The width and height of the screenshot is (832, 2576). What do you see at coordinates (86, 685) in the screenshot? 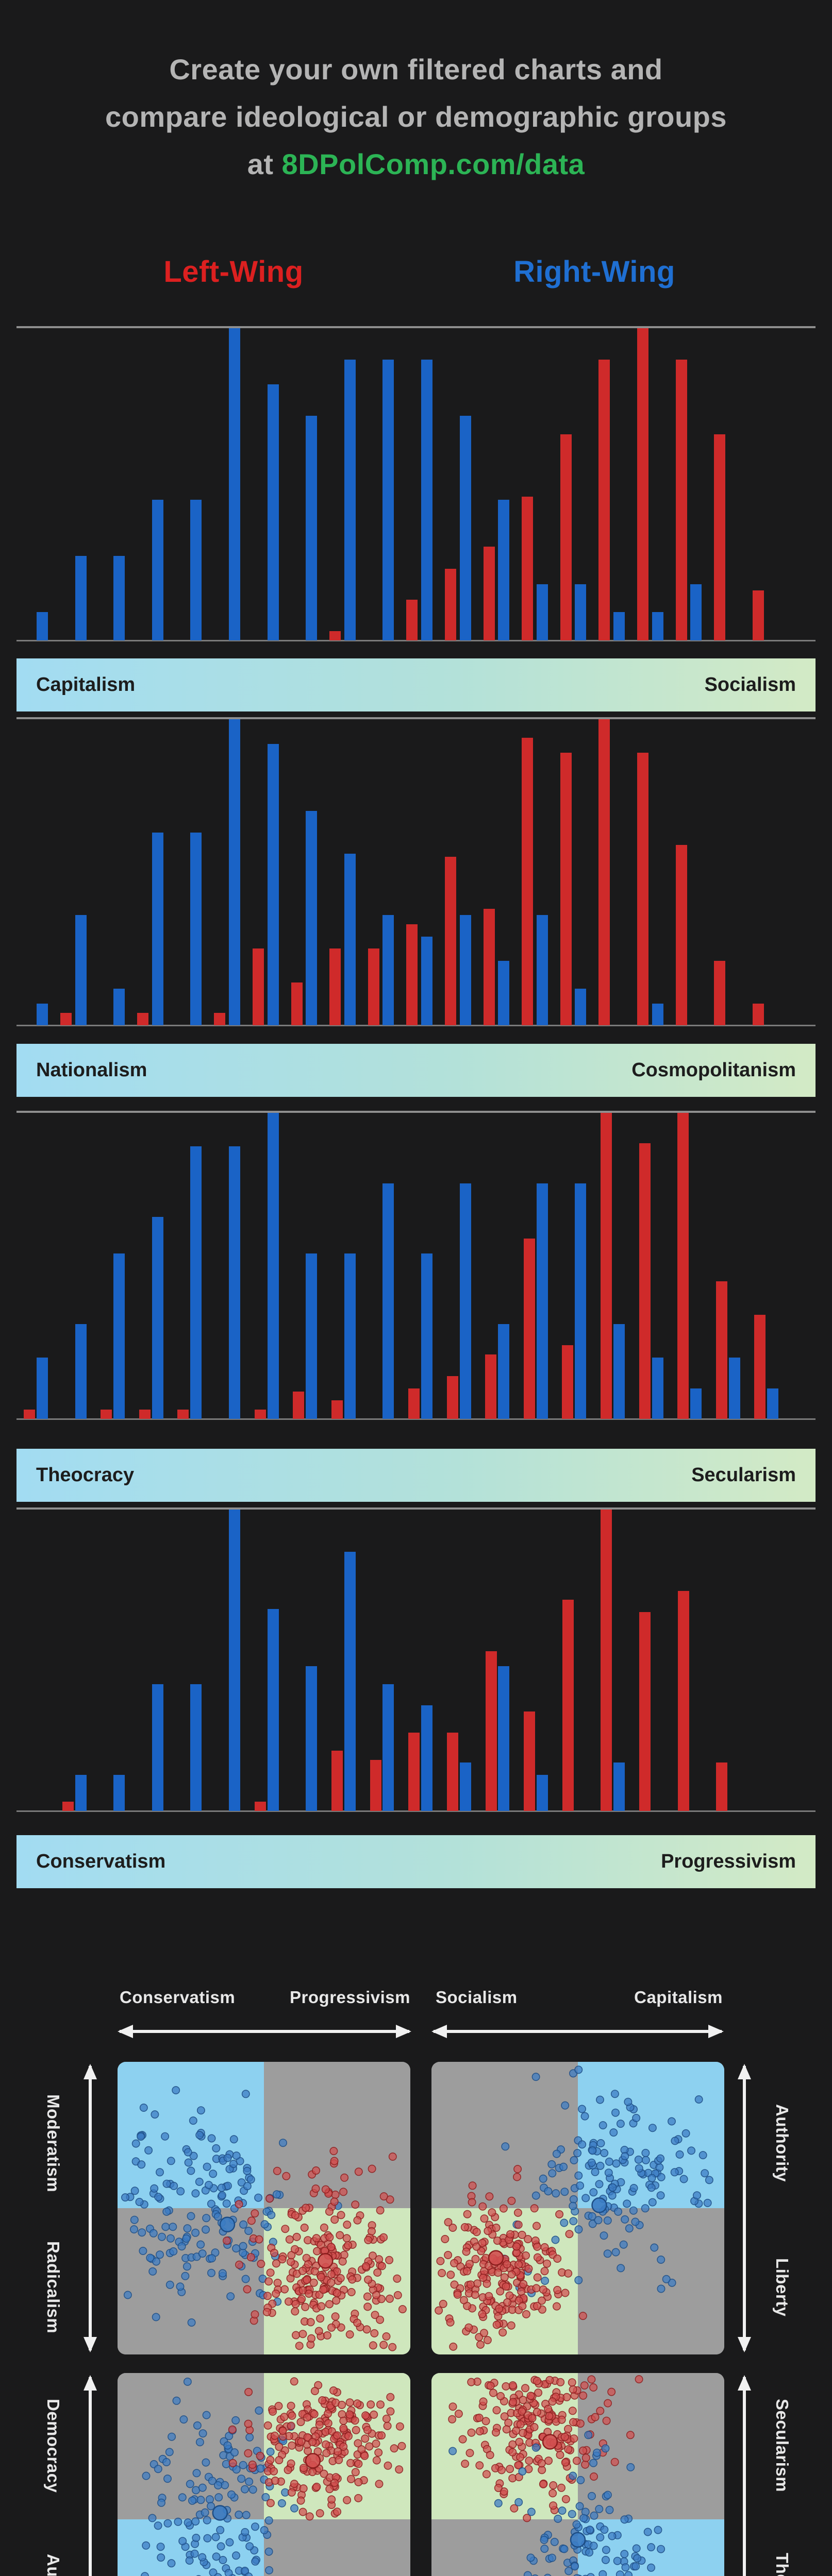
I see `axis-label-left: Capitalism` at bounding box center [86, 685].